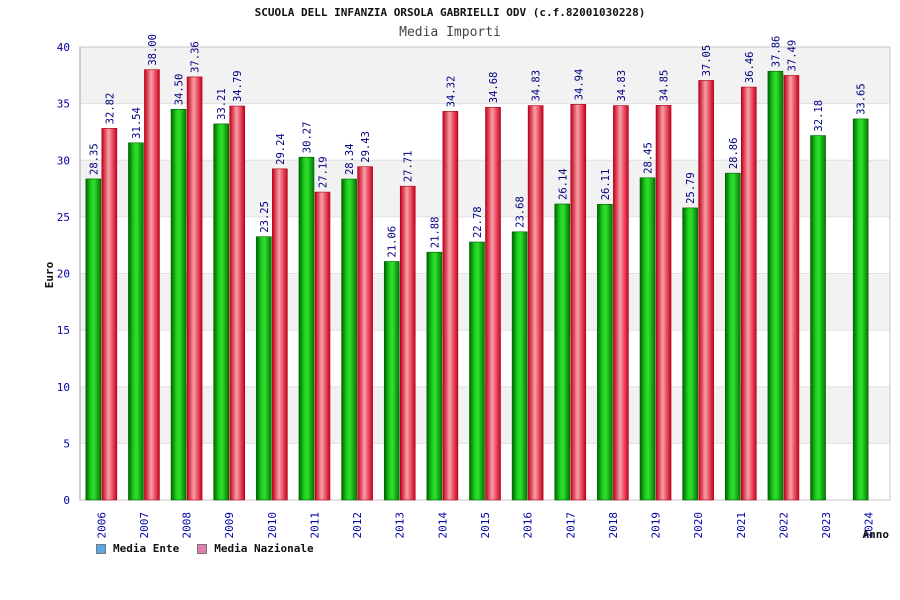  Describe the element at coordinates (94, 159) in the screenshot. I see `data-label-media-ente: 28.35` at that location.